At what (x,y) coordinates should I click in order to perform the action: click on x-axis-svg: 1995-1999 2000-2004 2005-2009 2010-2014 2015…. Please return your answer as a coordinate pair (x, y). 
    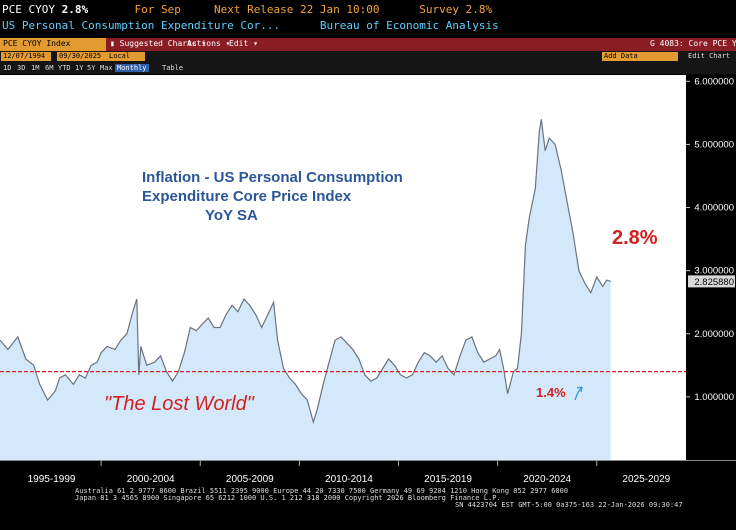
    Looking at the image, I should click on (368, 472).